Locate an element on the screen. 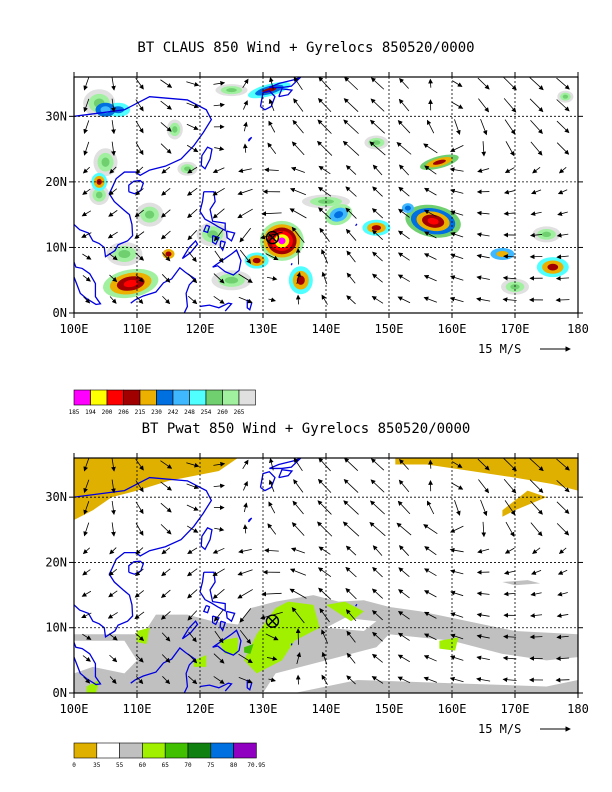  pwat-legend-label: 70.95 is located at coordinates (256, 765).